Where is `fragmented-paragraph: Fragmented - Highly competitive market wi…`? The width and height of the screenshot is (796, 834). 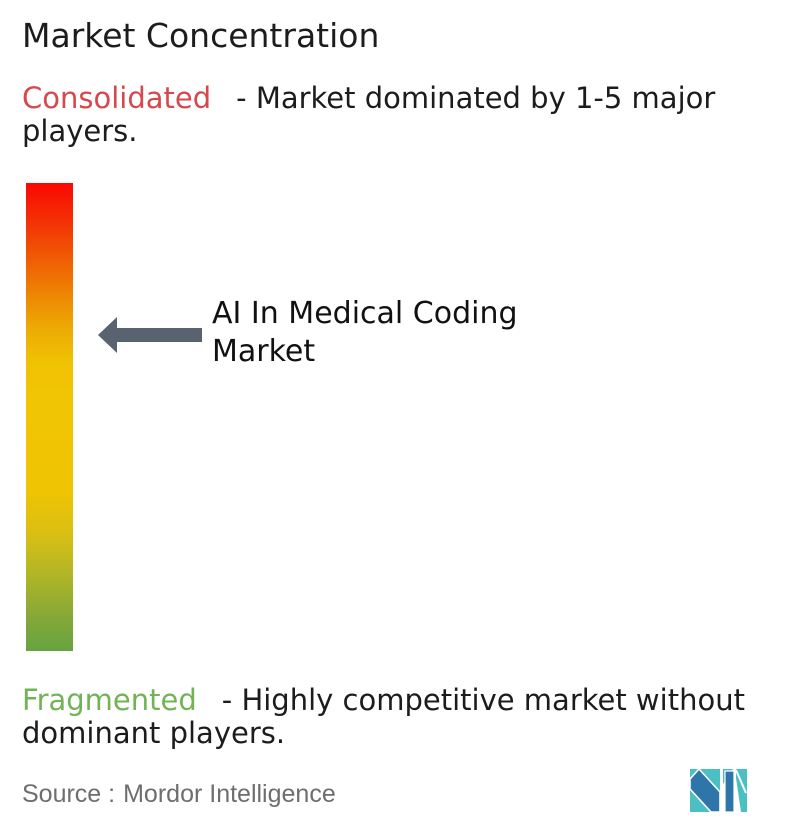
fragmented-paragraph: Fragmented - Highly competitive market wi… is located at coordinates (402, 717).